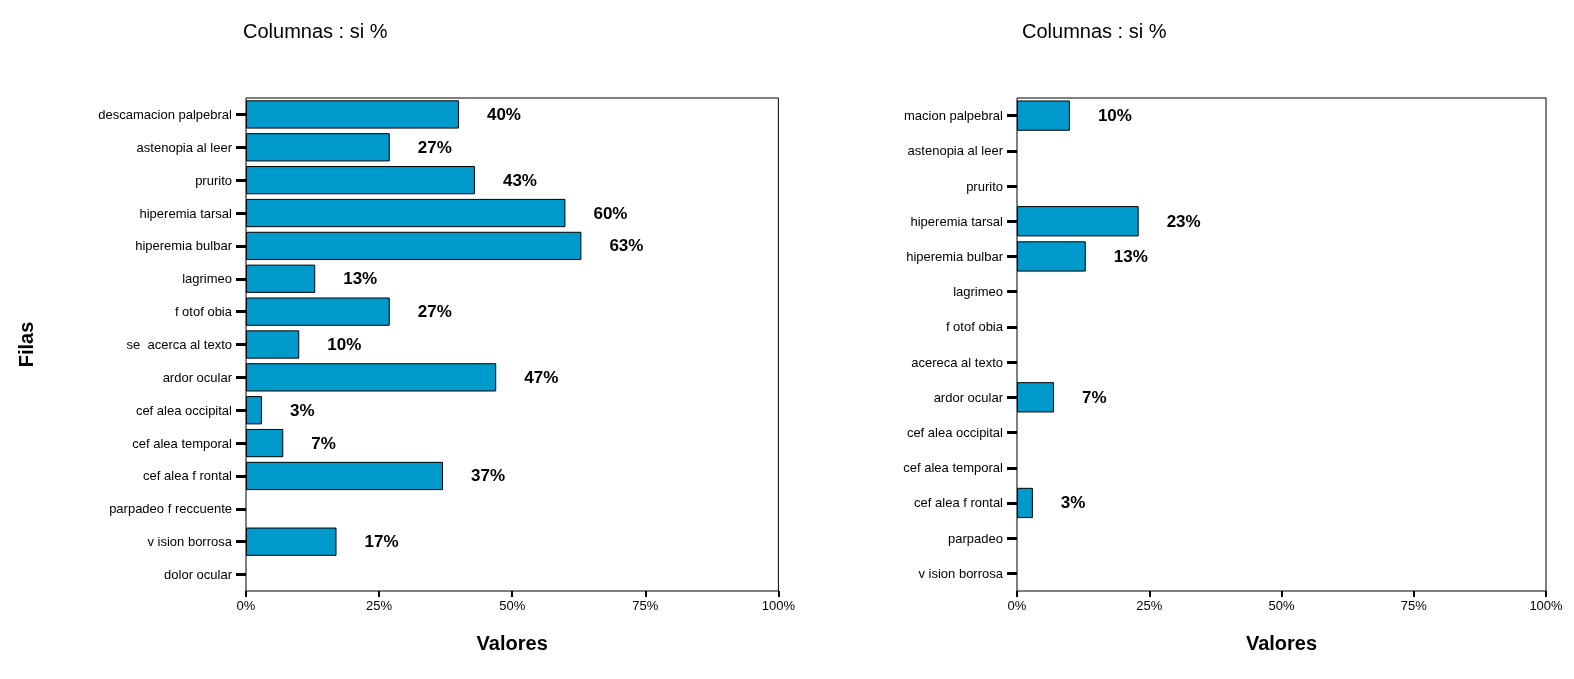 The height and width of the screenshot is (679, 1574). What do you see at coordinates (610, 213) in the screenshot?
I see `data-label: 60%` at bounding box center [610, 213].